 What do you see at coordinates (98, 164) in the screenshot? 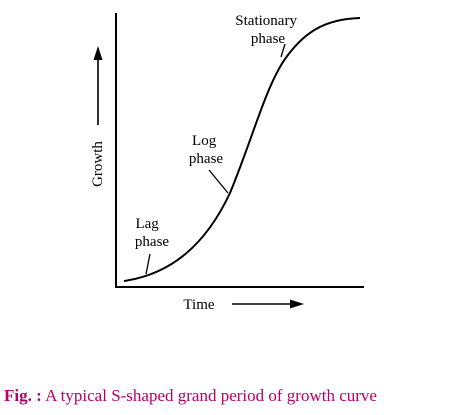
I see `y-axis-label: Growth` at bounding box center [98, 164].